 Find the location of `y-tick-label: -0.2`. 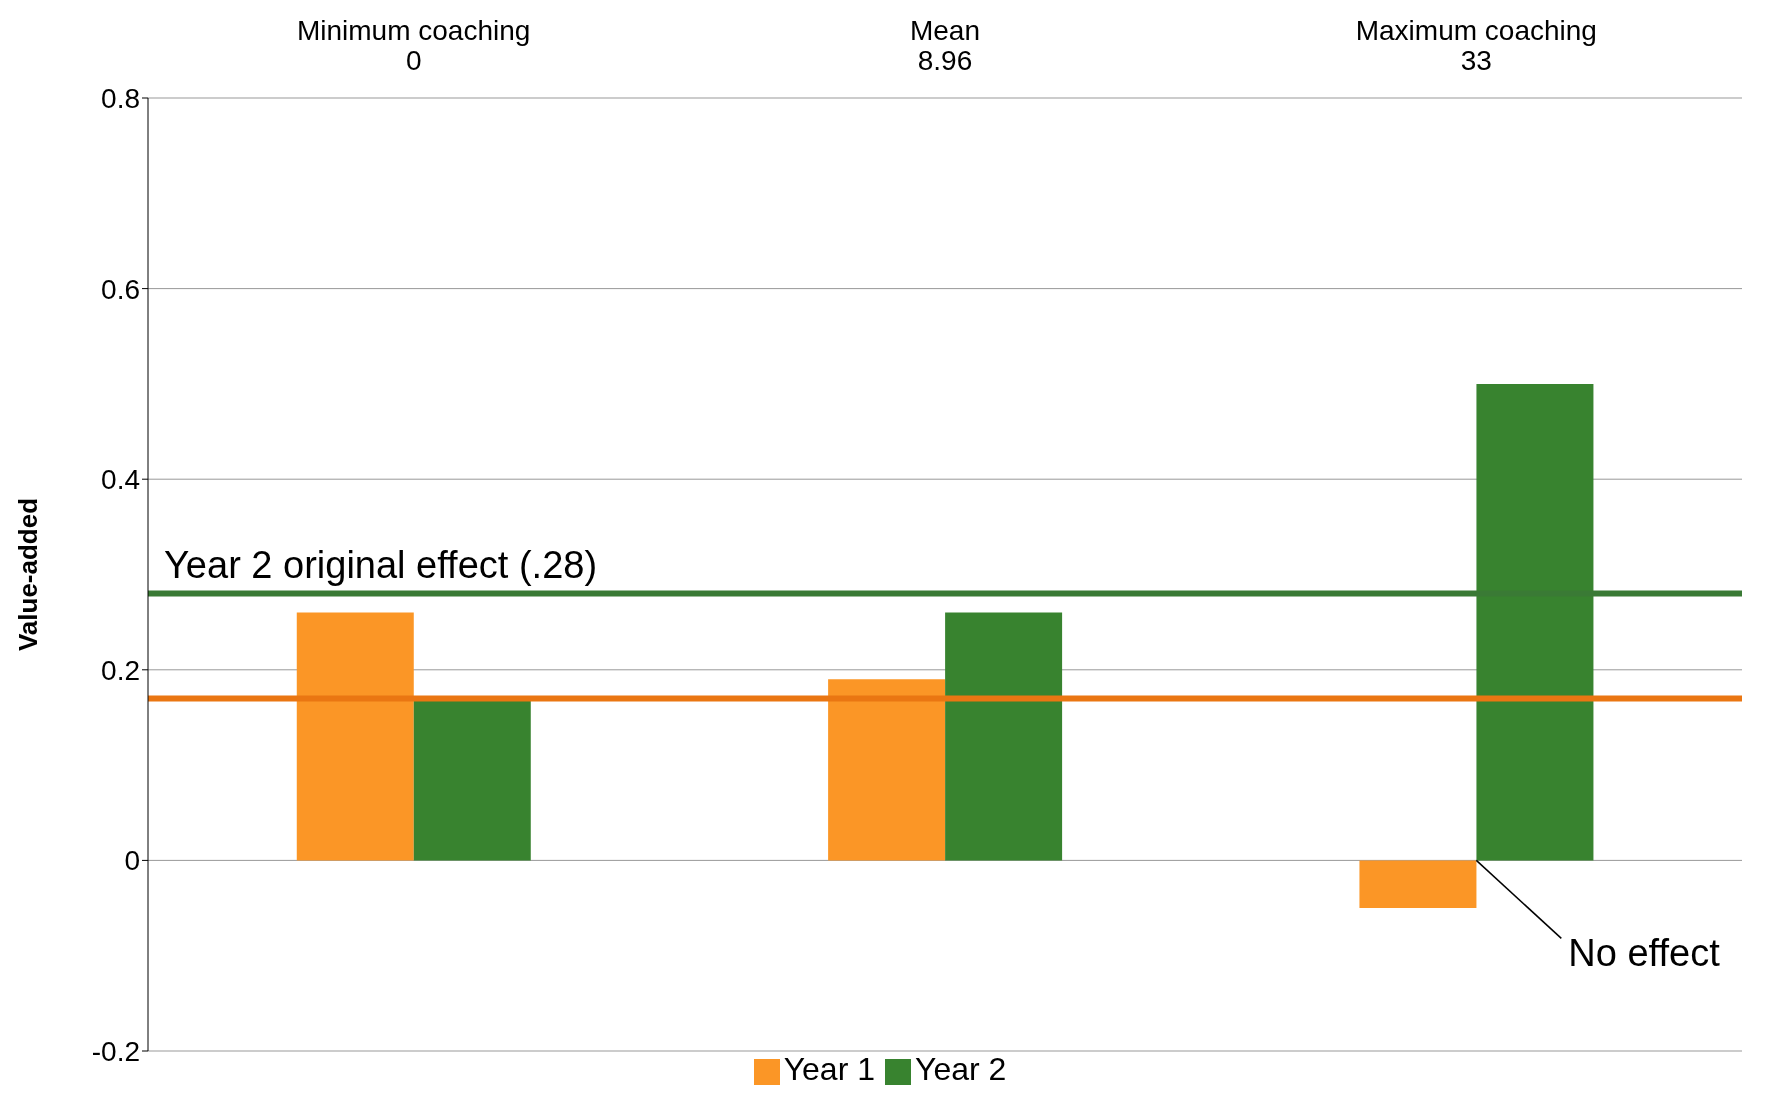

y-tick-label: -0.2 is located at coordinates (115, 1051).